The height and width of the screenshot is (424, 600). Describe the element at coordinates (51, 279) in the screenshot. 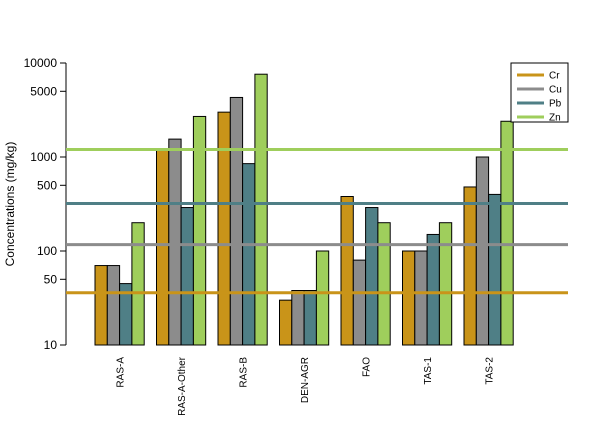

I see `y-tick-label: 50` at that location.